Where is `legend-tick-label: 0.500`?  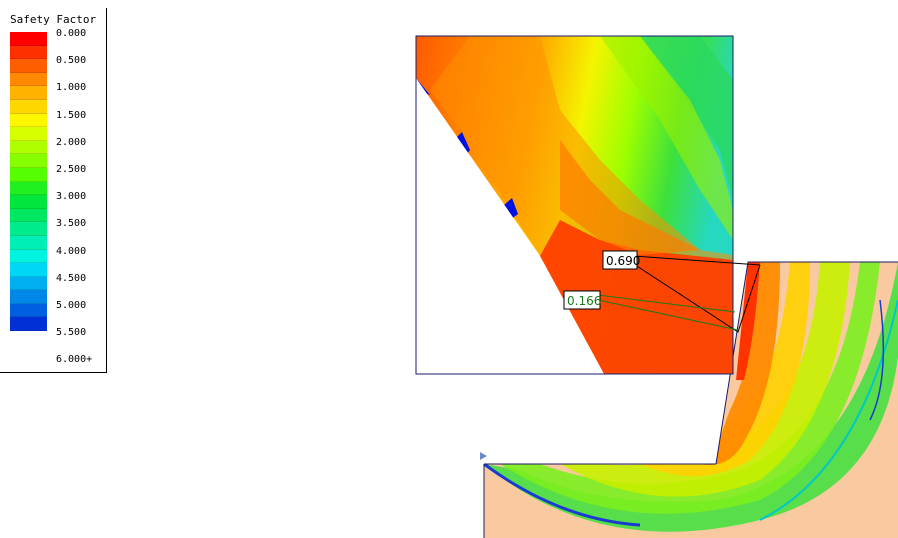 legend-tick-label: 0.500 is located at coordinates (71, 61).